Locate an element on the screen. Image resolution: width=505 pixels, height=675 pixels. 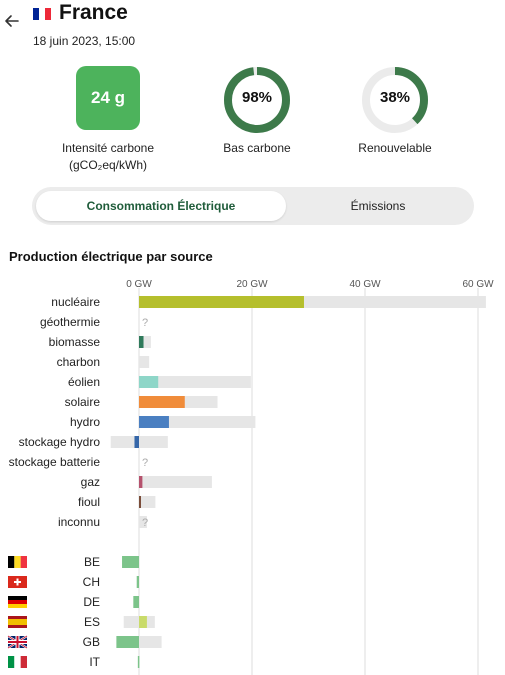
flag-gb-icon is located at coordinates (17, 642).